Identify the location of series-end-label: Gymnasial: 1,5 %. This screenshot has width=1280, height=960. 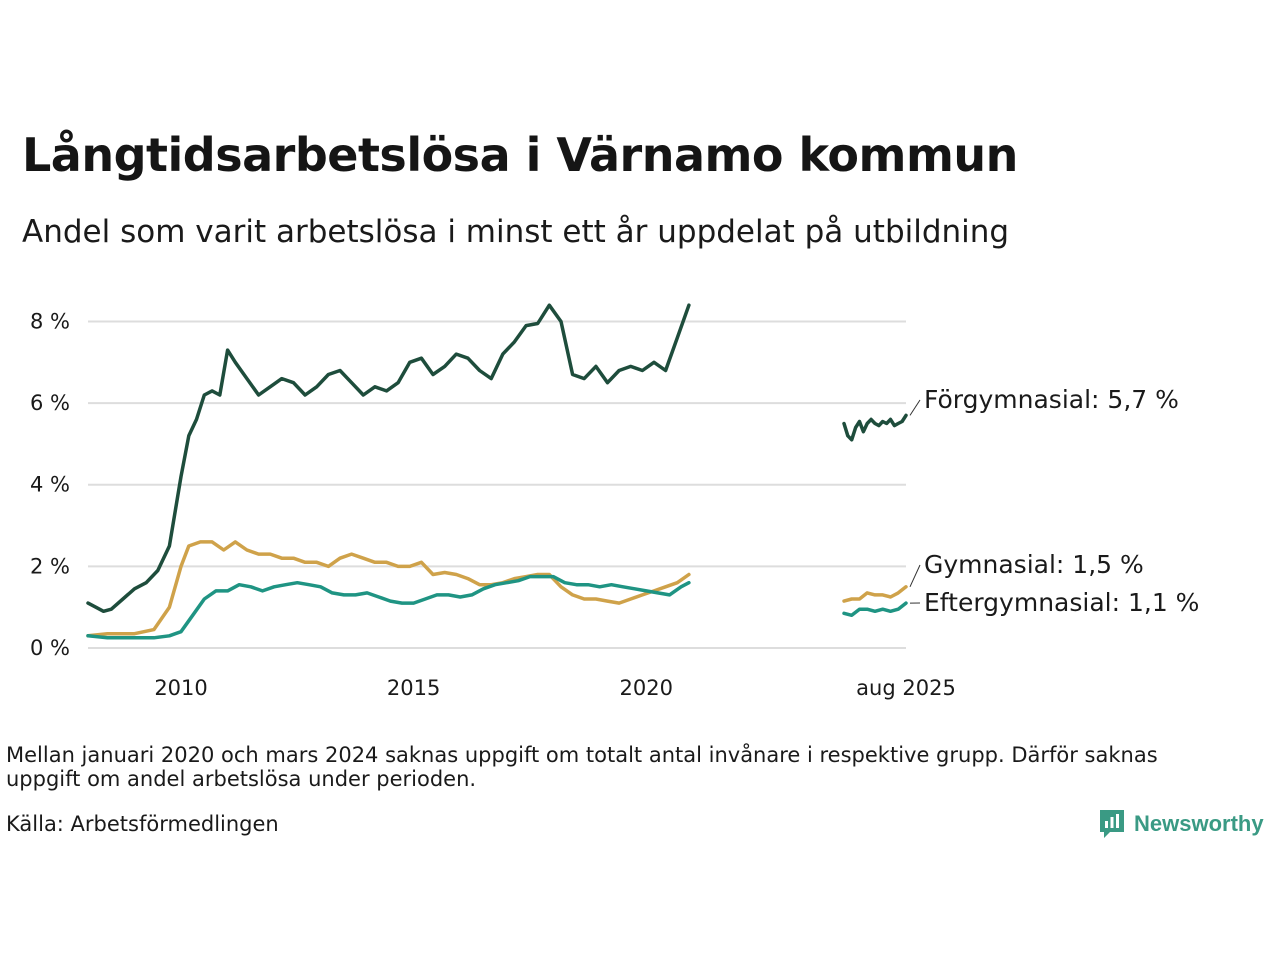
(1034, 564).